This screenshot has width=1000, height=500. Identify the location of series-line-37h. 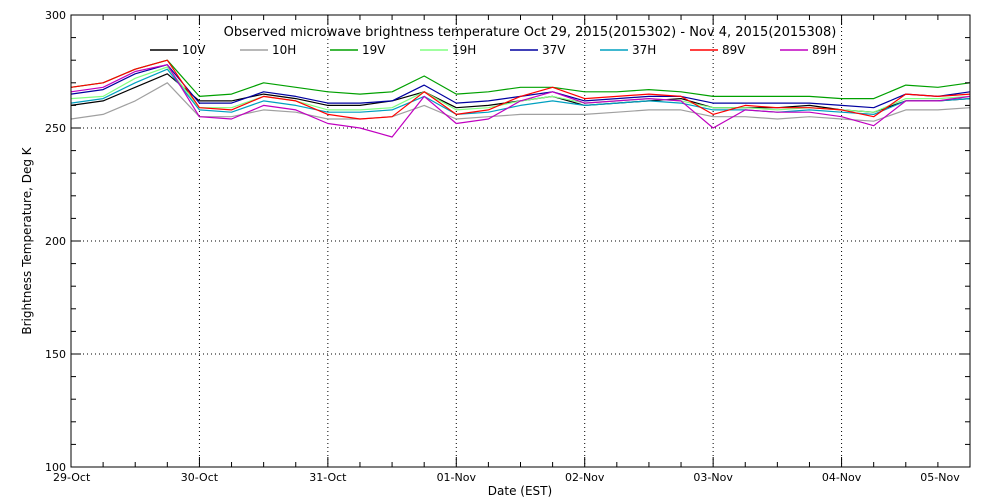
(520, 92).